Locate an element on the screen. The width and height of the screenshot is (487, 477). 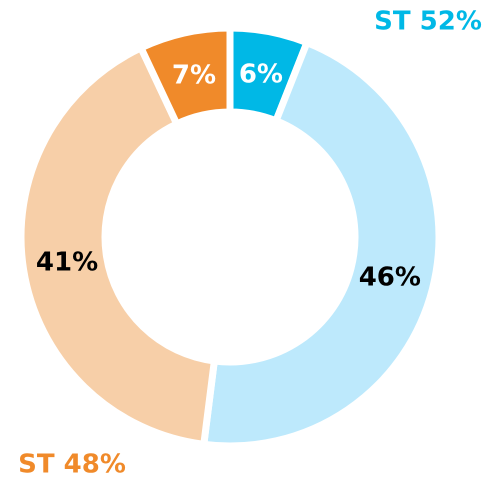
value-label: 7% is located at coordinates (194, 75).